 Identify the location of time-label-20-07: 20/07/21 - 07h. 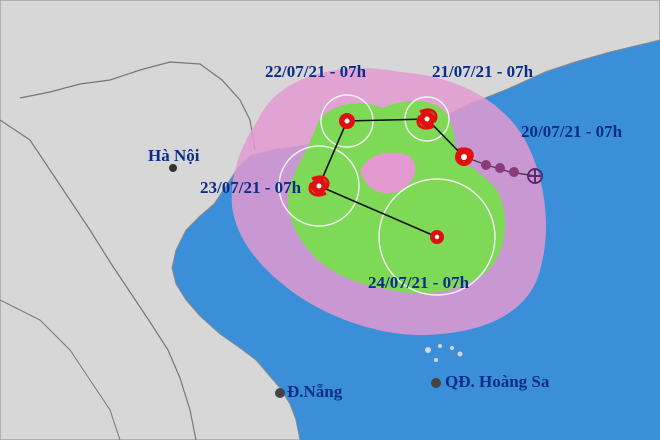
(572, 131).